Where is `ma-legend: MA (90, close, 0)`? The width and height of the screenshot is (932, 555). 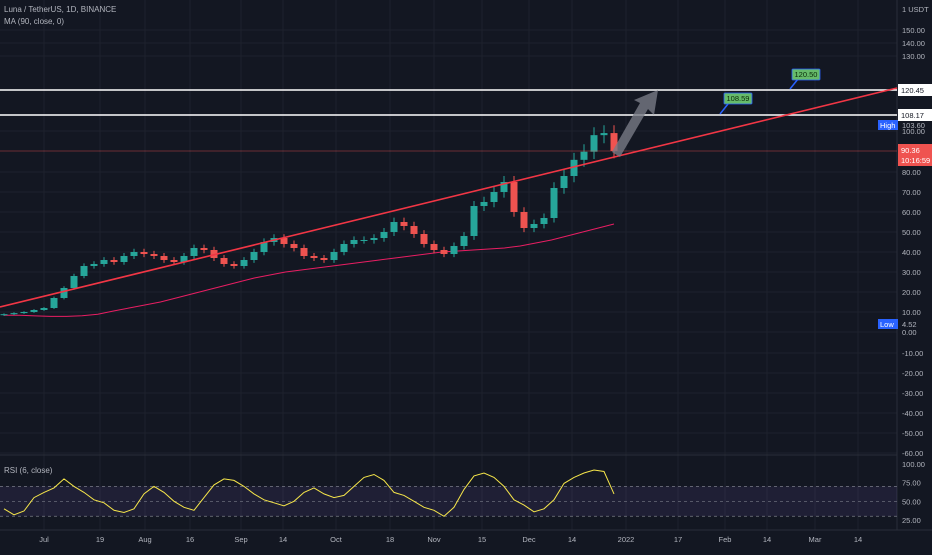
ma-legend: MA (90, close, 0) is located at coordinates (34, 21).